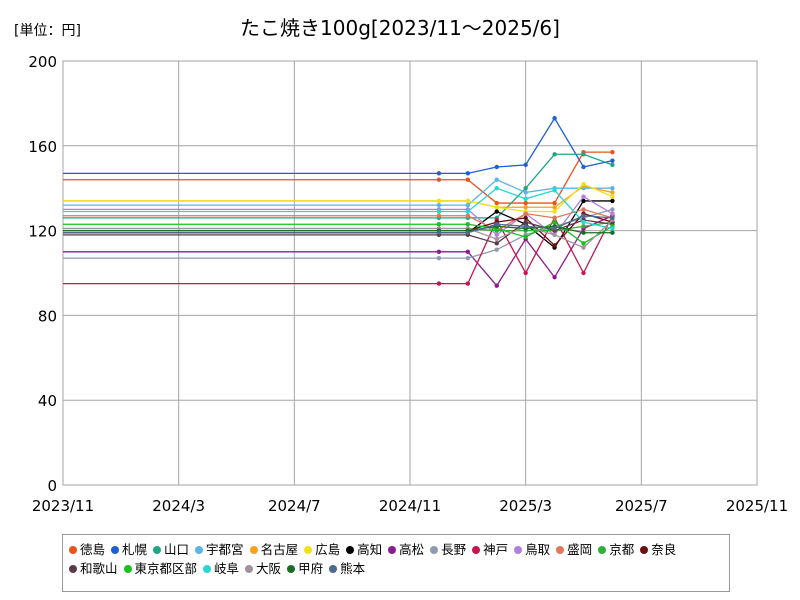 This screenshot has height=600, width=800. What do you see at coordinates (370, 549) in the screenshot?
I see `legend-label: 高知` at bounding box center [370, 549].